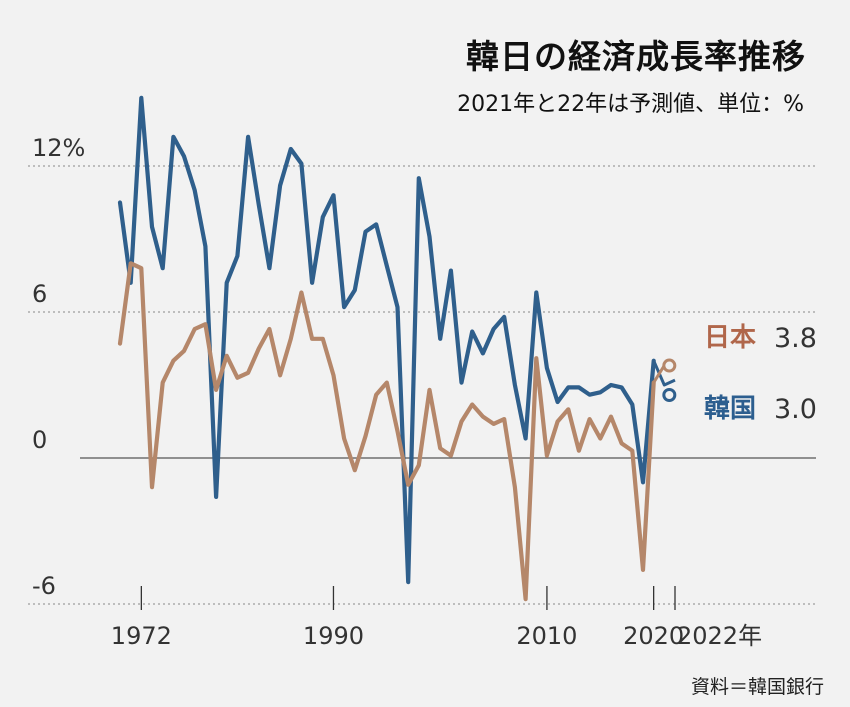  I want to click on forecast-line-korea, so click(664, 373).